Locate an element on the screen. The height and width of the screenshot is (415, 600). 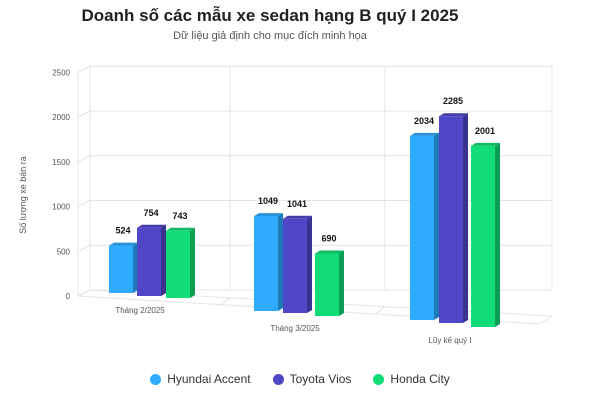
legend-item: Toyota Vios is located at coordinates (312, 379).